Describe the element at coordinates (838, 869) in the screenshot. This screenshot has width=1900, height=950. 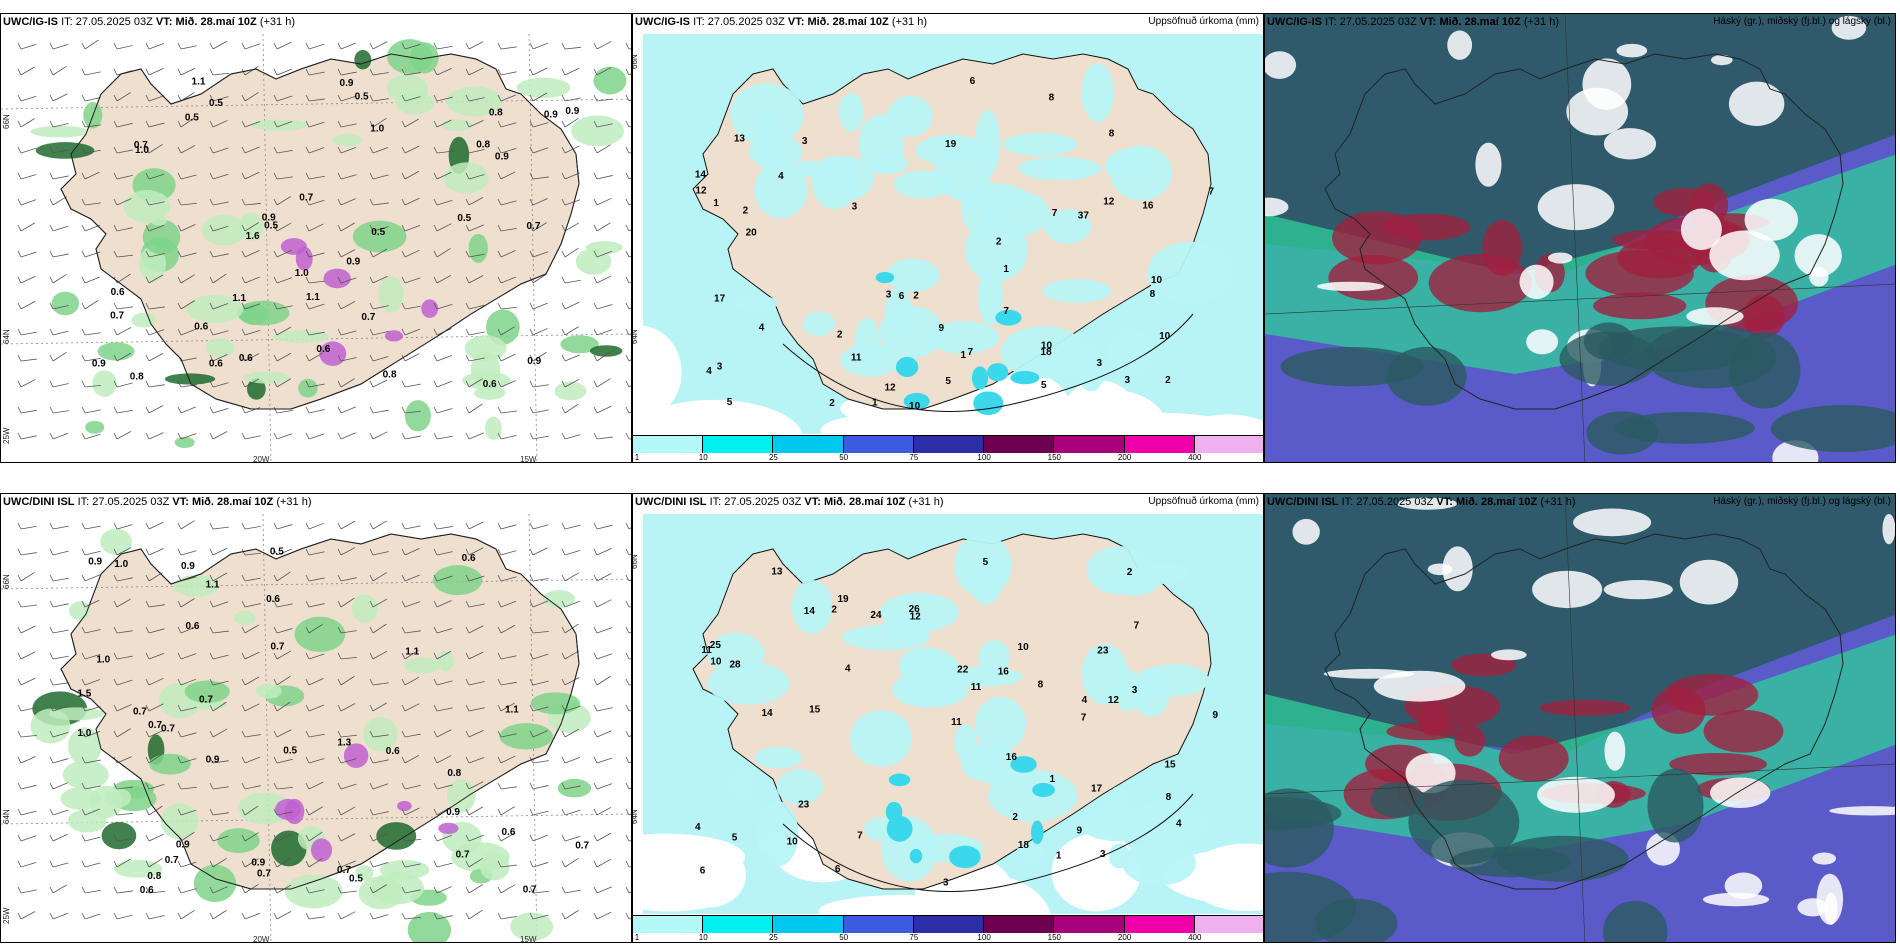
I see `precip-value-label: 6` at that location.